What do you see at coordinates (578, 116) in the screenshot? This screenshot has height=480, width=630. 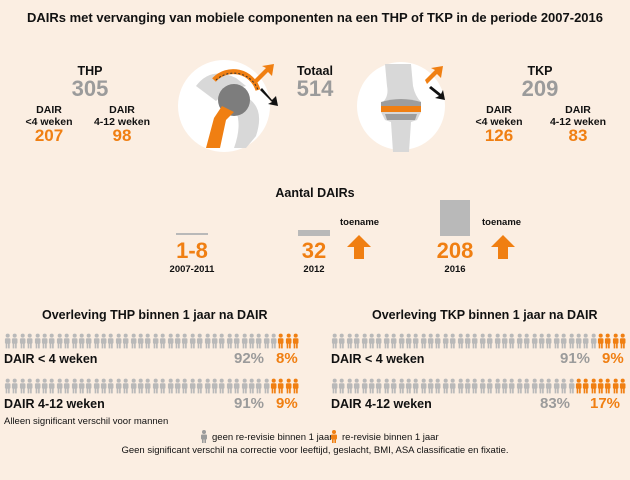 I see `tkp-sub2-label: DAIR 4-12 weken` at bounding box center [578, 116].